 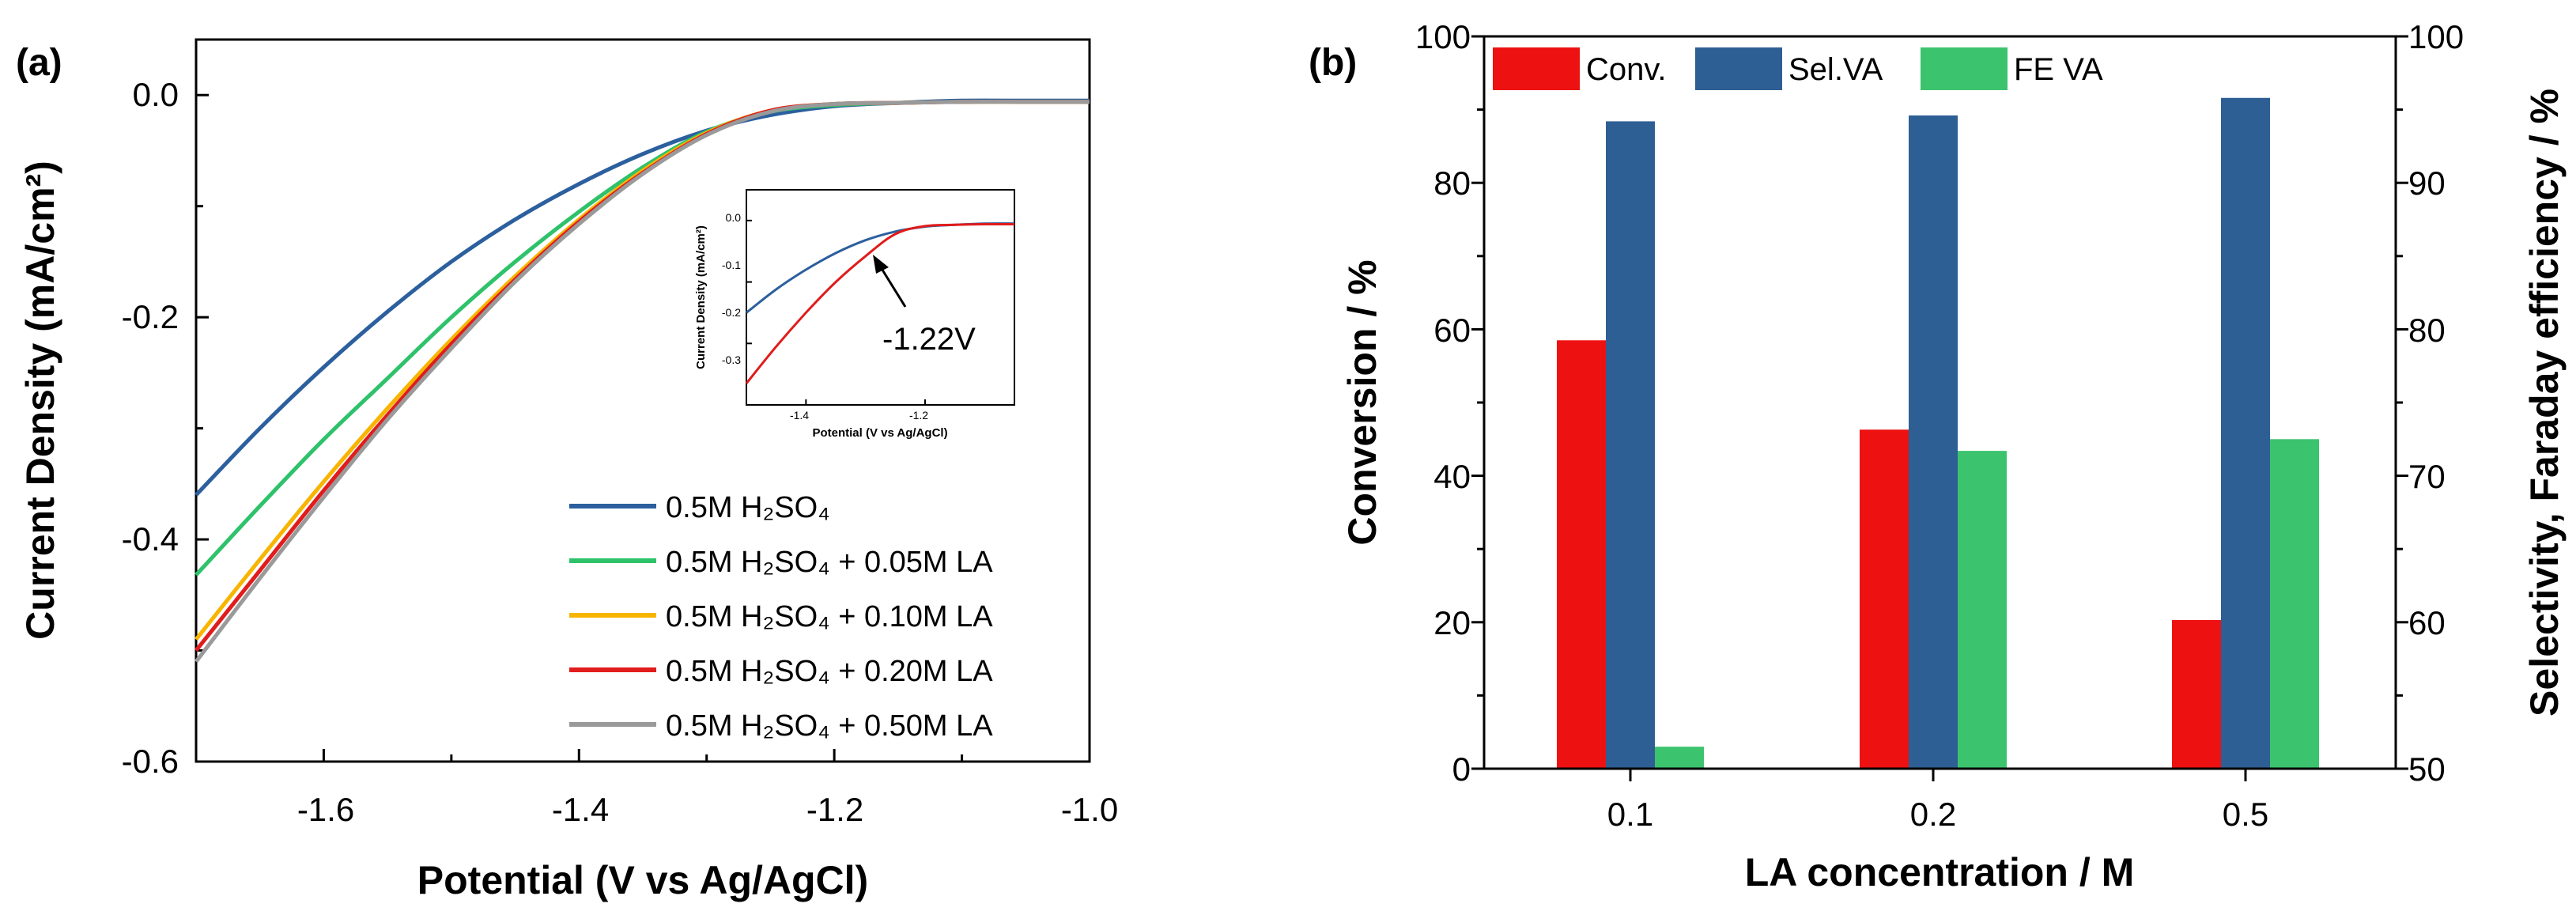 I want to click on legend-label-020-la: 0.5M H₂SO₄ + 0.20M LA, so click(x=829, y=671).